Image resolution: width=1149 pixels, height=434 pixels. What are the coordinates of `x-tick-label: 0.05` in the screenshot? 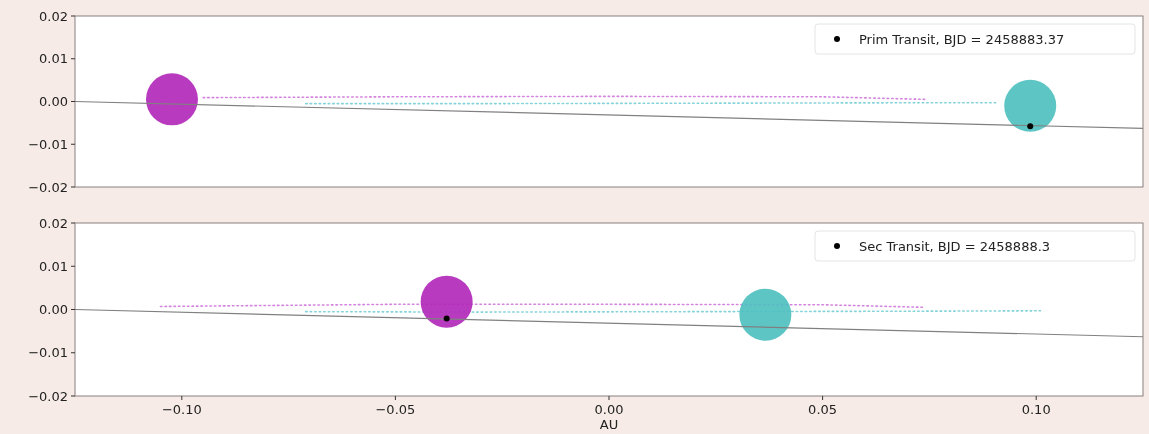 It's located at (823, 409).